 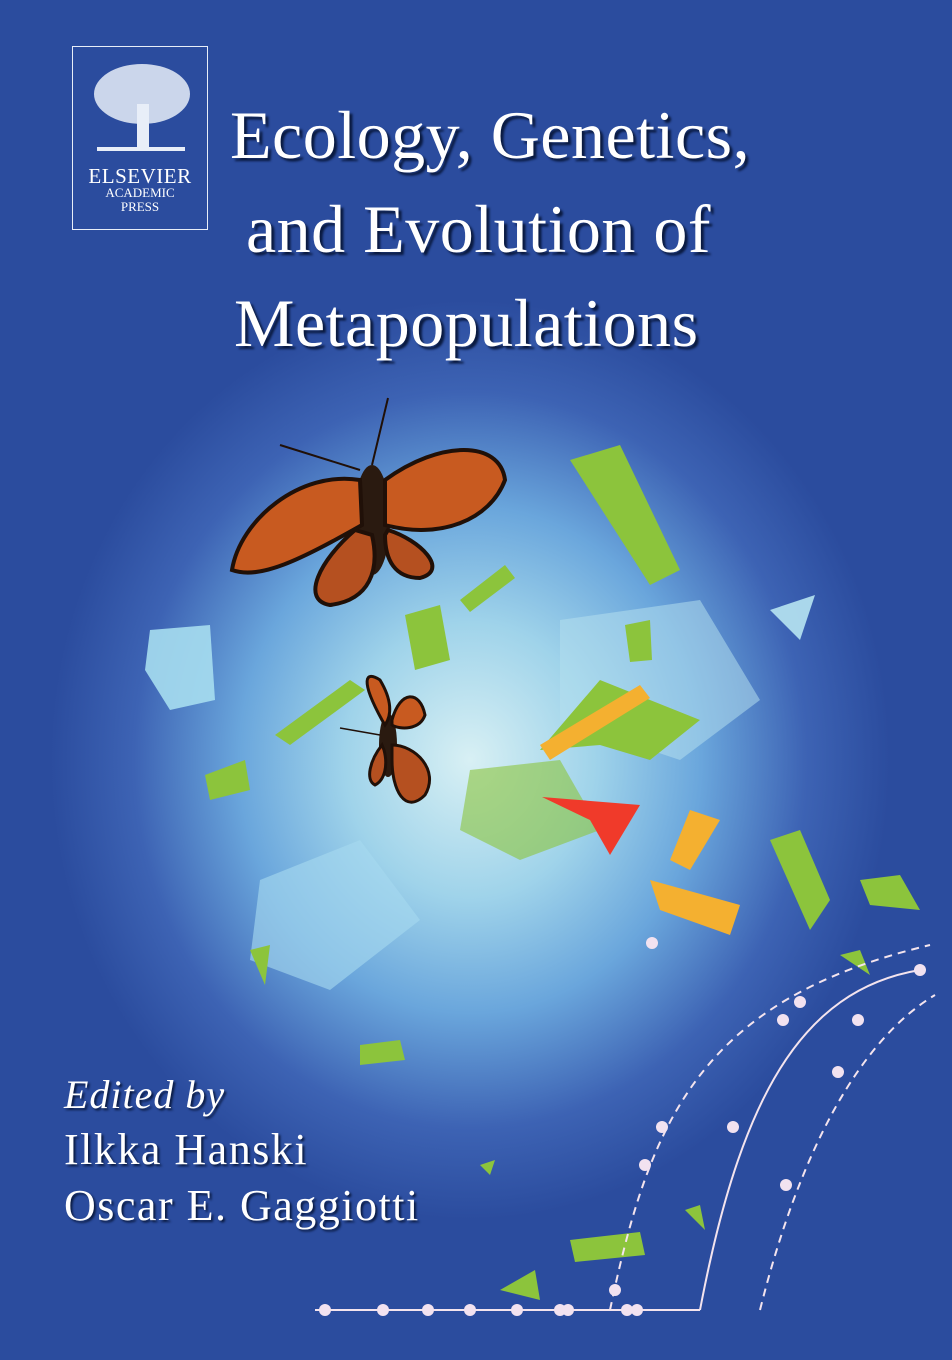 I want to click on title-line-3: Metapopulations, so click(x=466, y=323).